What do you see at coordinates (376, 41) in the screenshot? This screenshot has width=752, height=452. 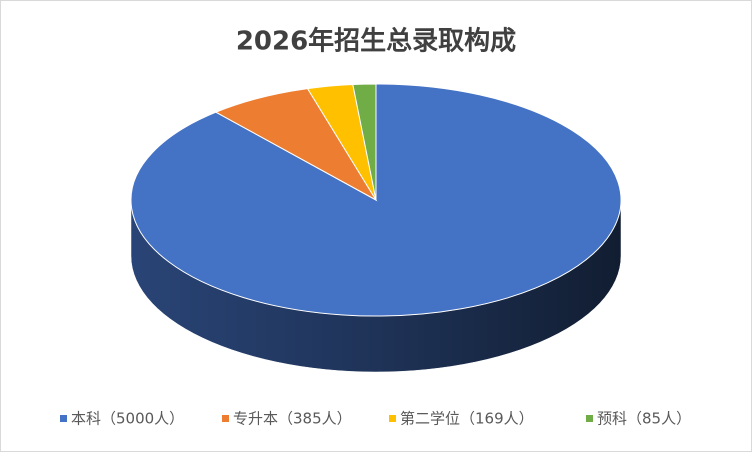 I see `chart-title: 2026年招生总录取构成` at bounding box center [376, 41].